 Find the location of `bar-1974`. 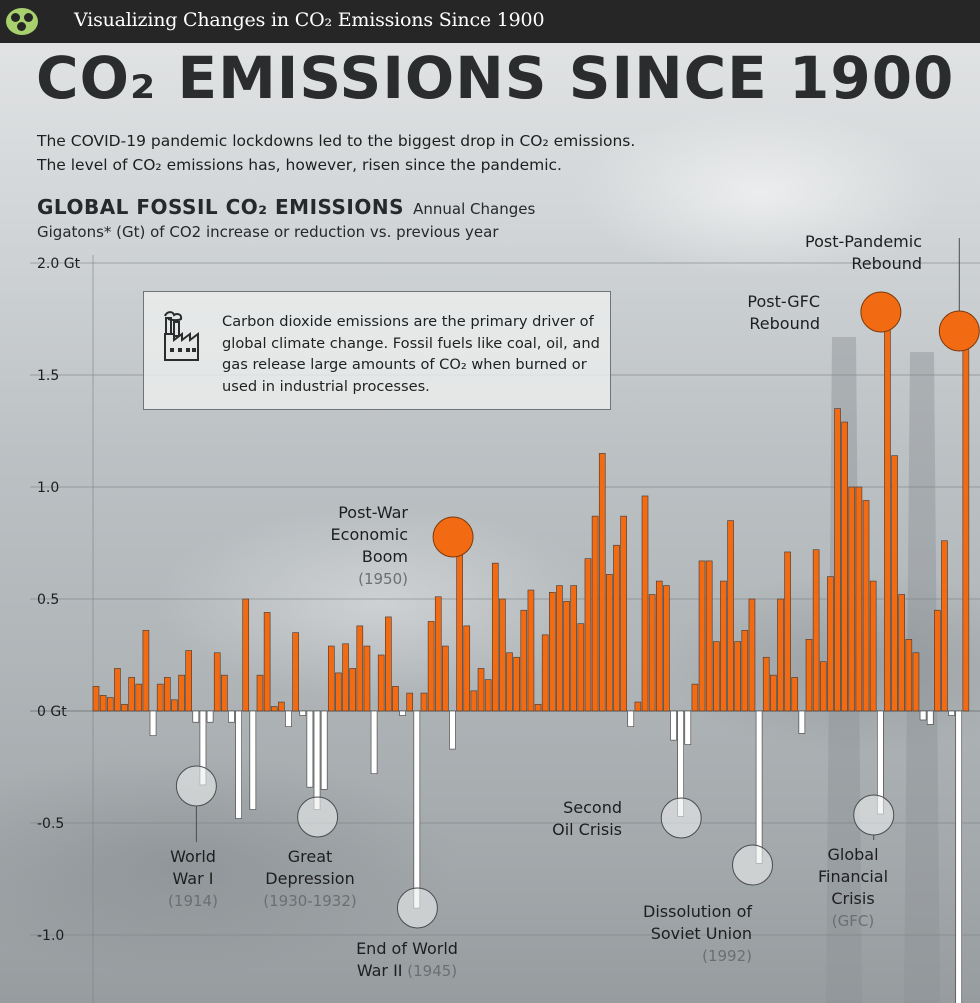

bar-1974 is located at coordinates (623, 613).